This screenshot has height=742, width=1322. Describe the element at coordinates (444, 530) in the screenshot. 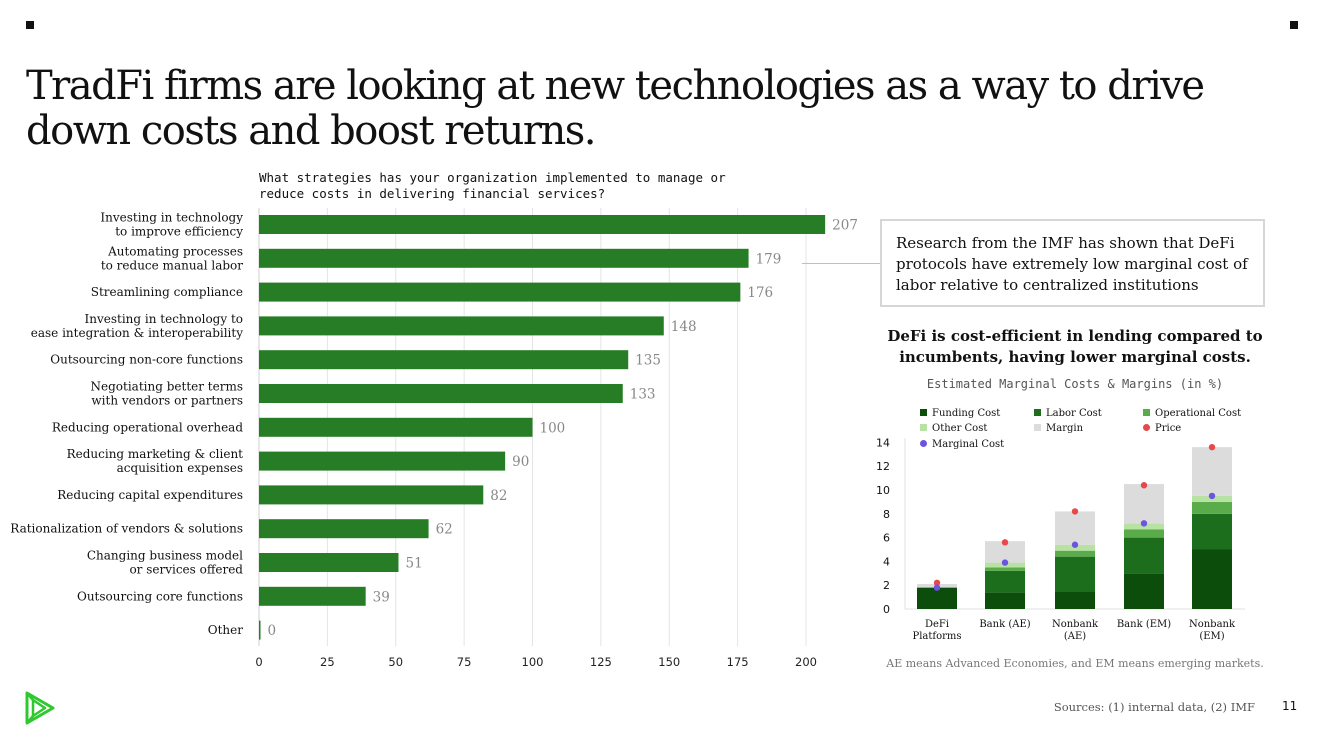

I see `bar-value-label: 62` at that location.